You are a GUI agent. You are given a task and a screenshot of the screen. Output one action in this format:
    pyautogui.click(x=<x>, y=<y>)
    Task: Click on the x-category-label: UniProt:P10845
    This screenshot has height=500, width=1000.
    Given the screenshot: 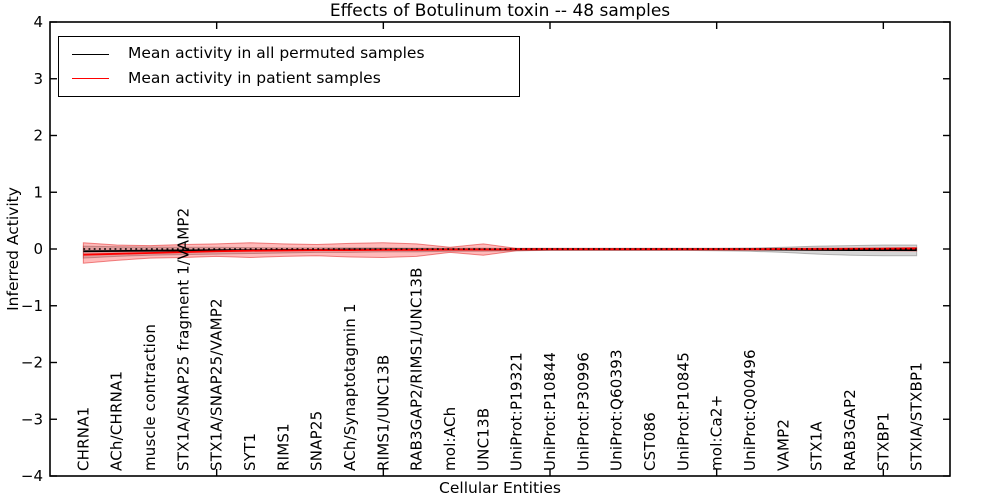 What is the action you would take?
    pyautogui.click(x=683, y=411)
    